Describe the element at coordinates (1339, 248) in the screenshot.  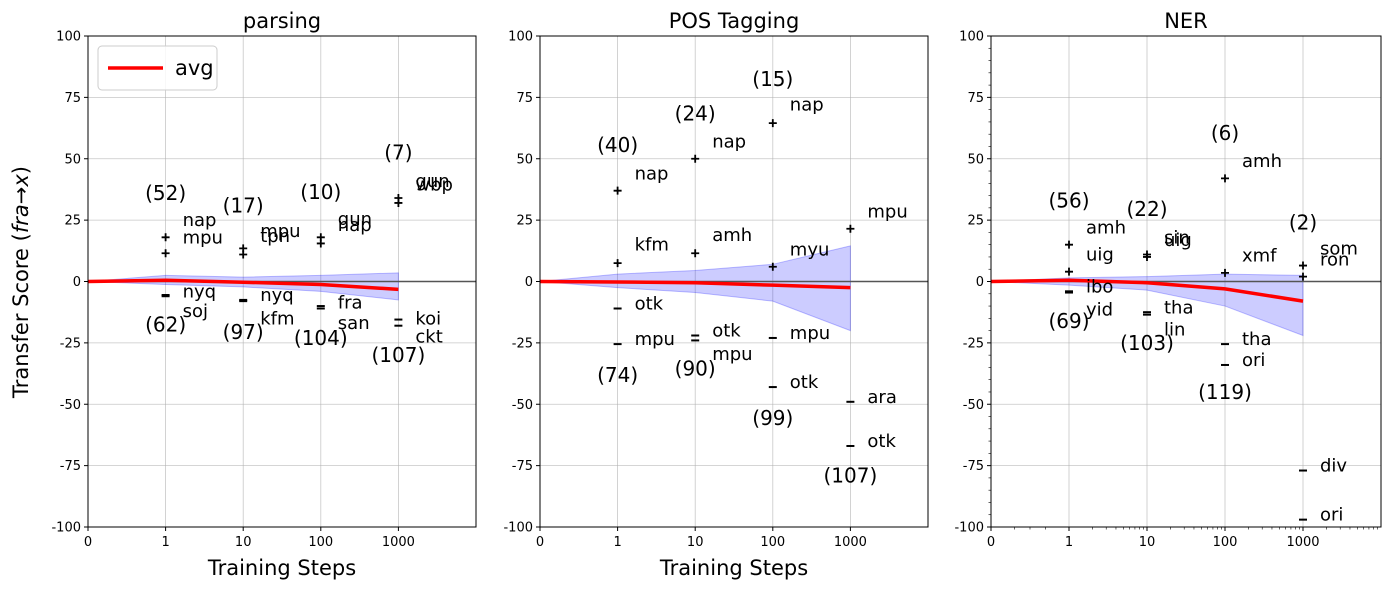
I see `language-label: som` at that location.